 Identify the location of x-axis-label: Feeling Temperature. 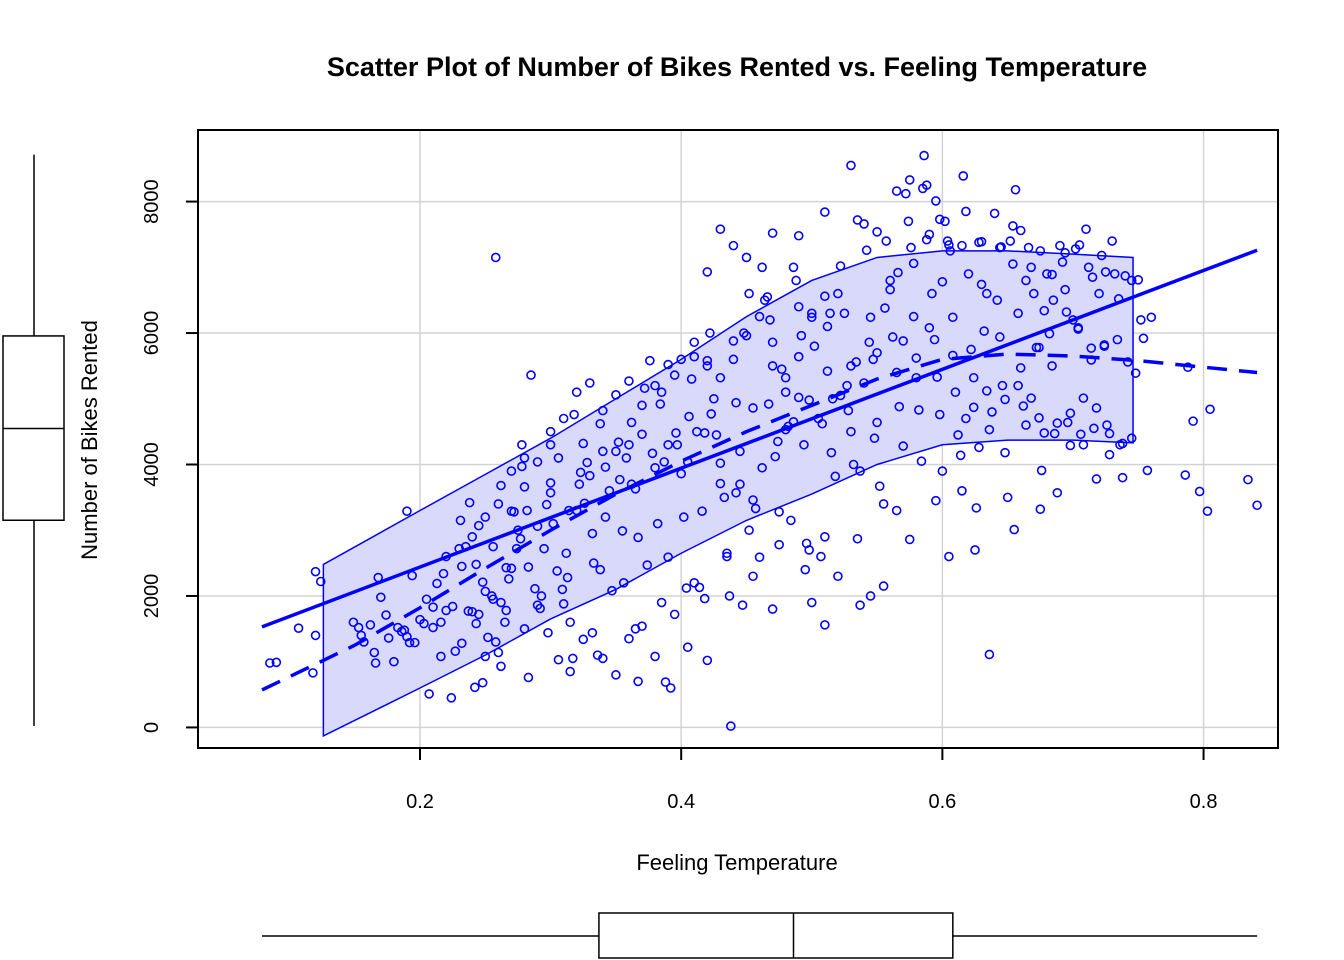
(736, 862).